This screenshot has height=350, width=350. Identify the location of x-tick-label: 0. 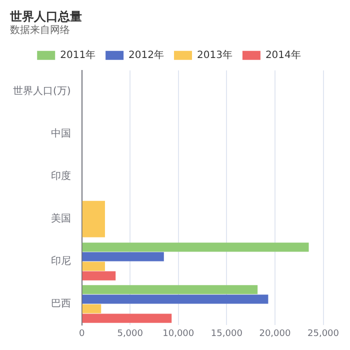
(81, 333).